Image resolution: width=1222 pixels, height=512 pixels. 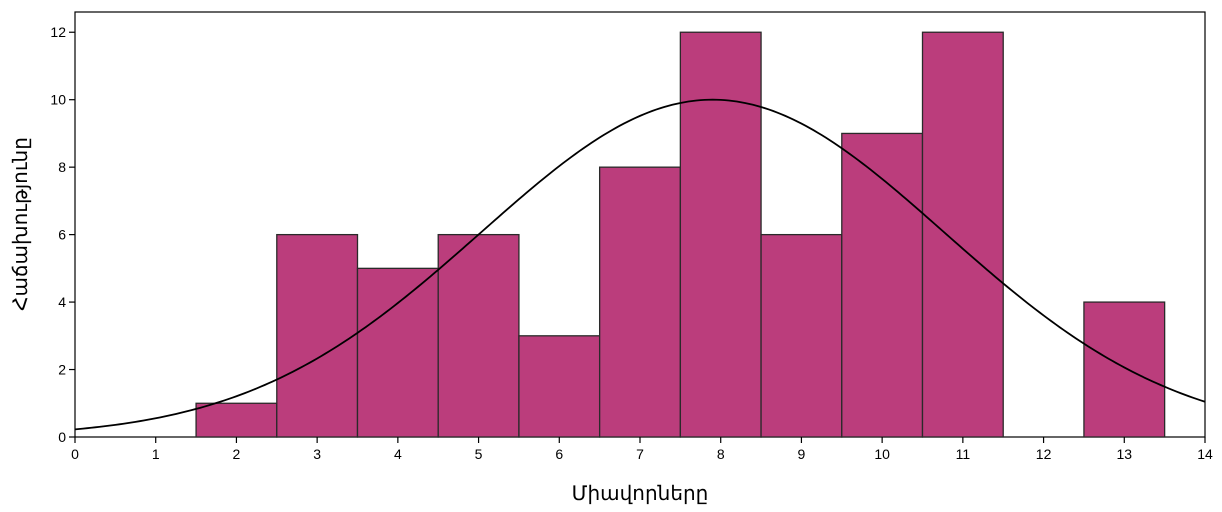 I want to click on y-tick-label: 2, so click(x=62, y=370).